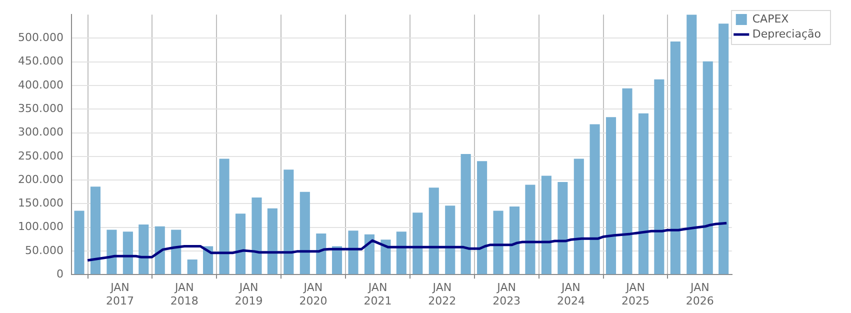  Describe the element at coordinates (41, 61) in the screenshot. I see `y-tick-label: 450.000` at that location.